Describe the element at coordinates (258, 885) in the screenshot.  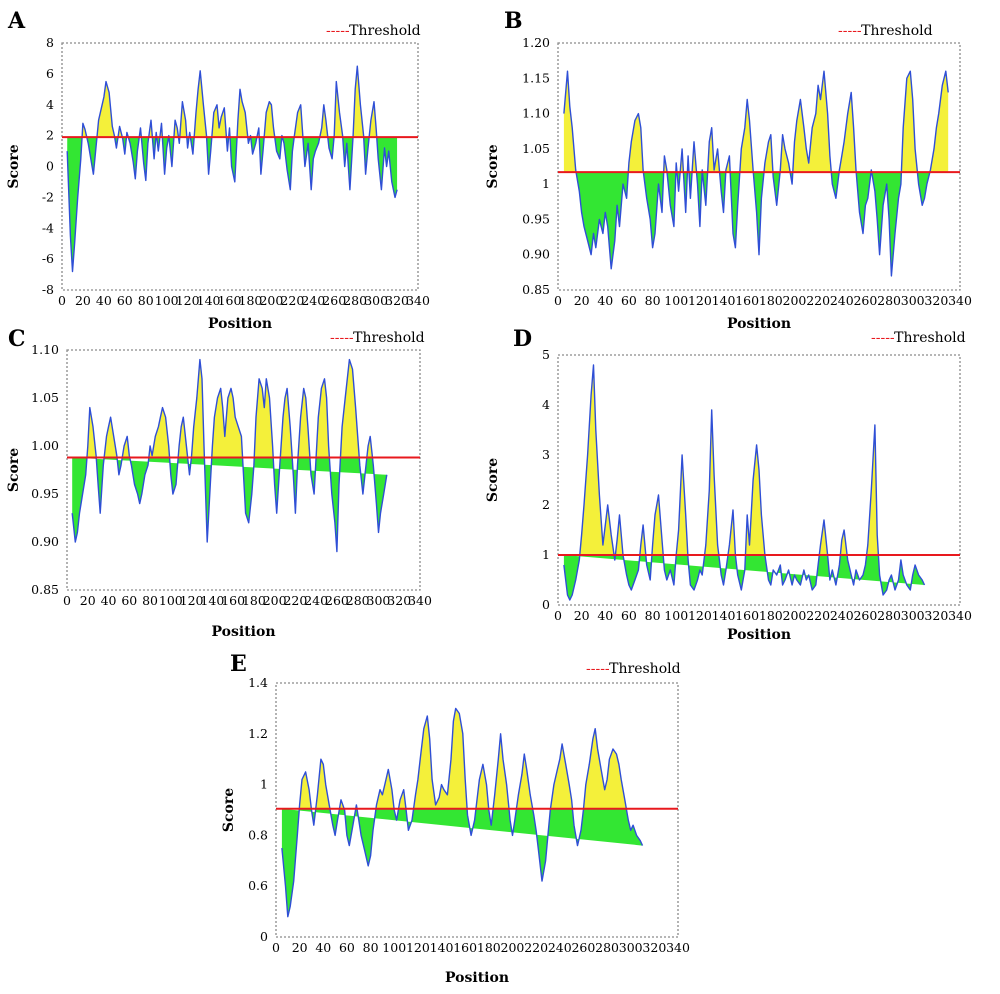
I see `y-tick-label: 0.6` at that location.